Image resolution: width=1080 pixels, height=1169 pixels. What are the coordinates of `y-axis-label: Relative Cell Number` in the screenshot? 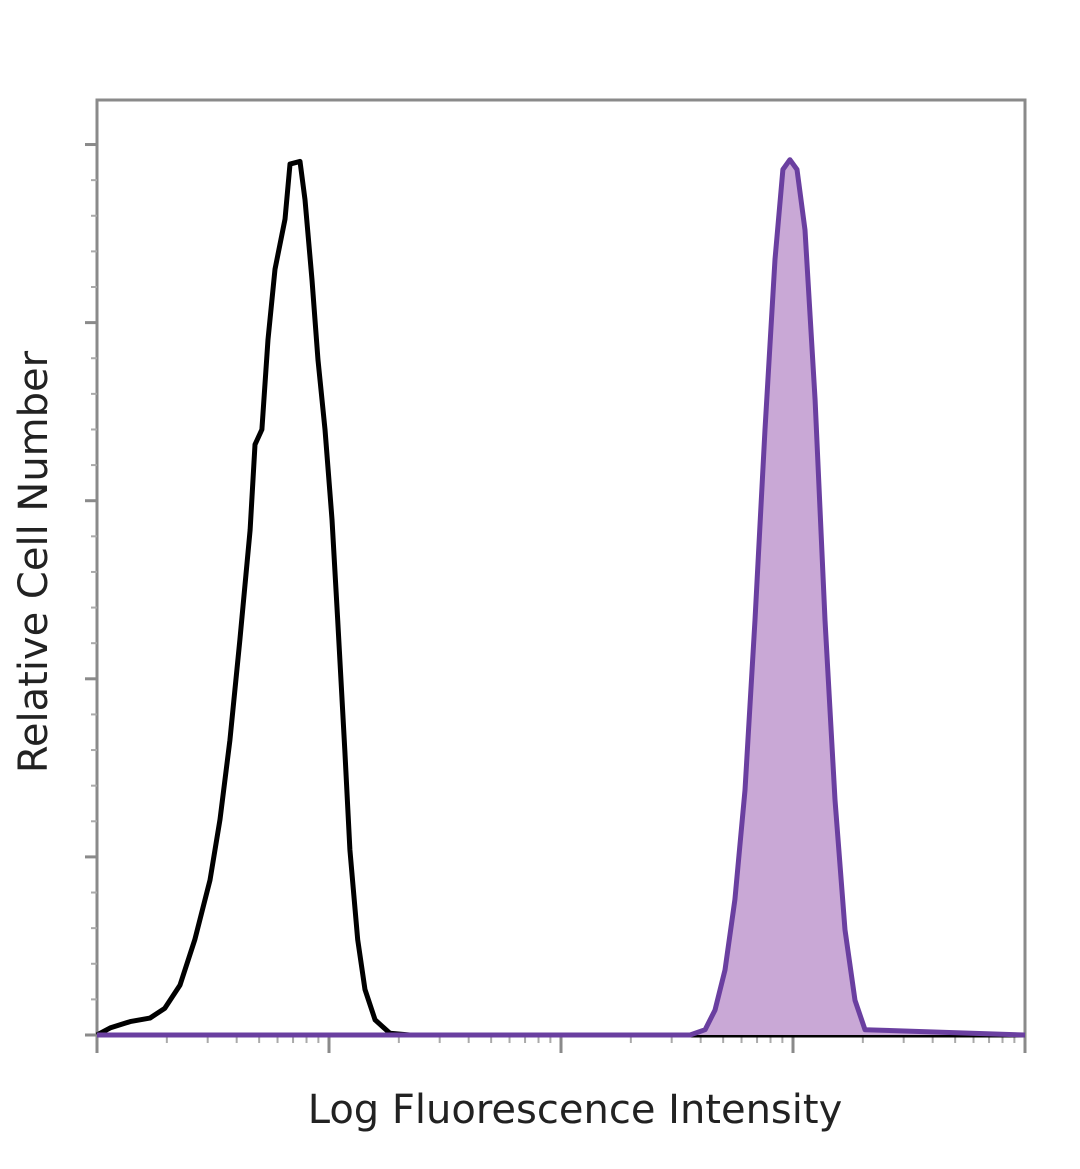 It's located at (34, 561).